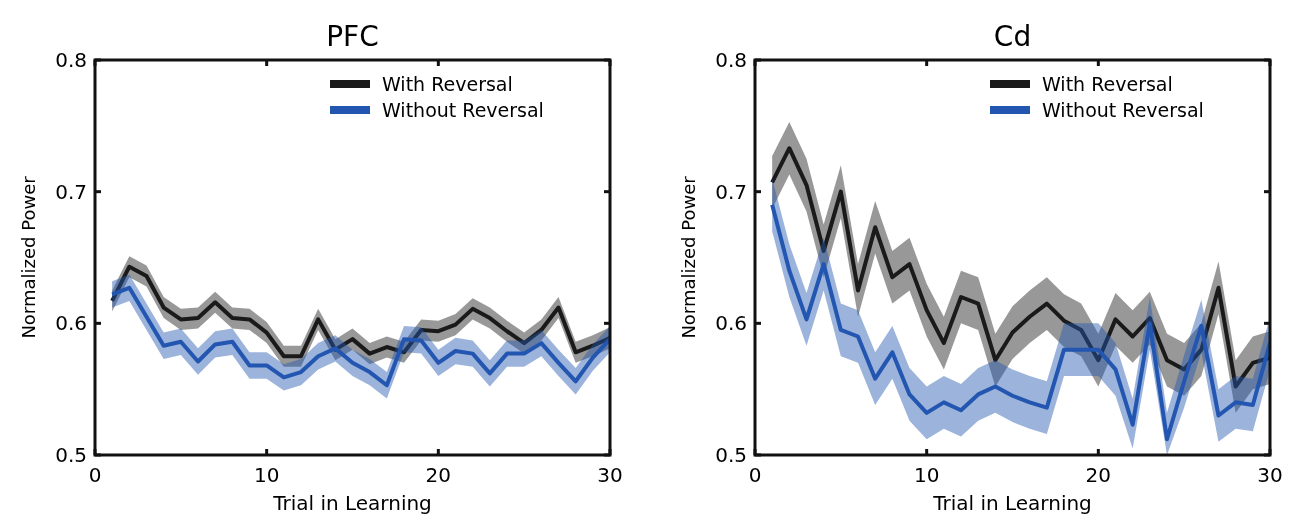 The width and height of the screenshot is (1293, 527). What do you see at coordinates (360, 336) in the screenshot?
I see `line-series` at bounding box center [360, 336].